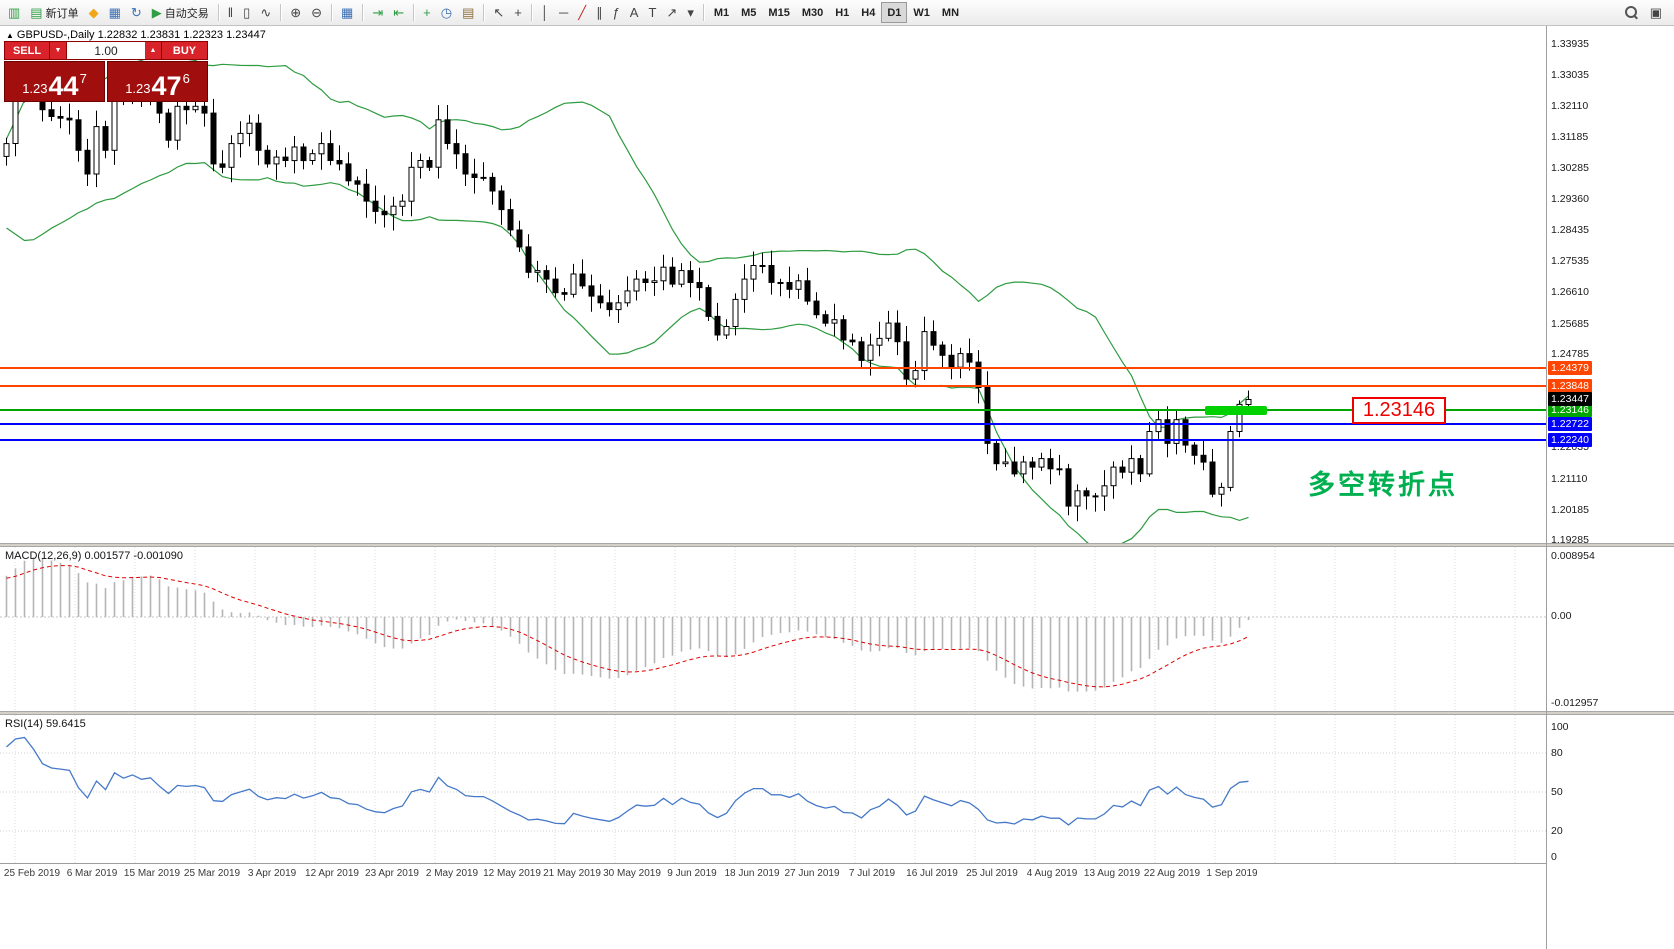  I want to click on date-label: 21 May 2019, so click(572, 873).